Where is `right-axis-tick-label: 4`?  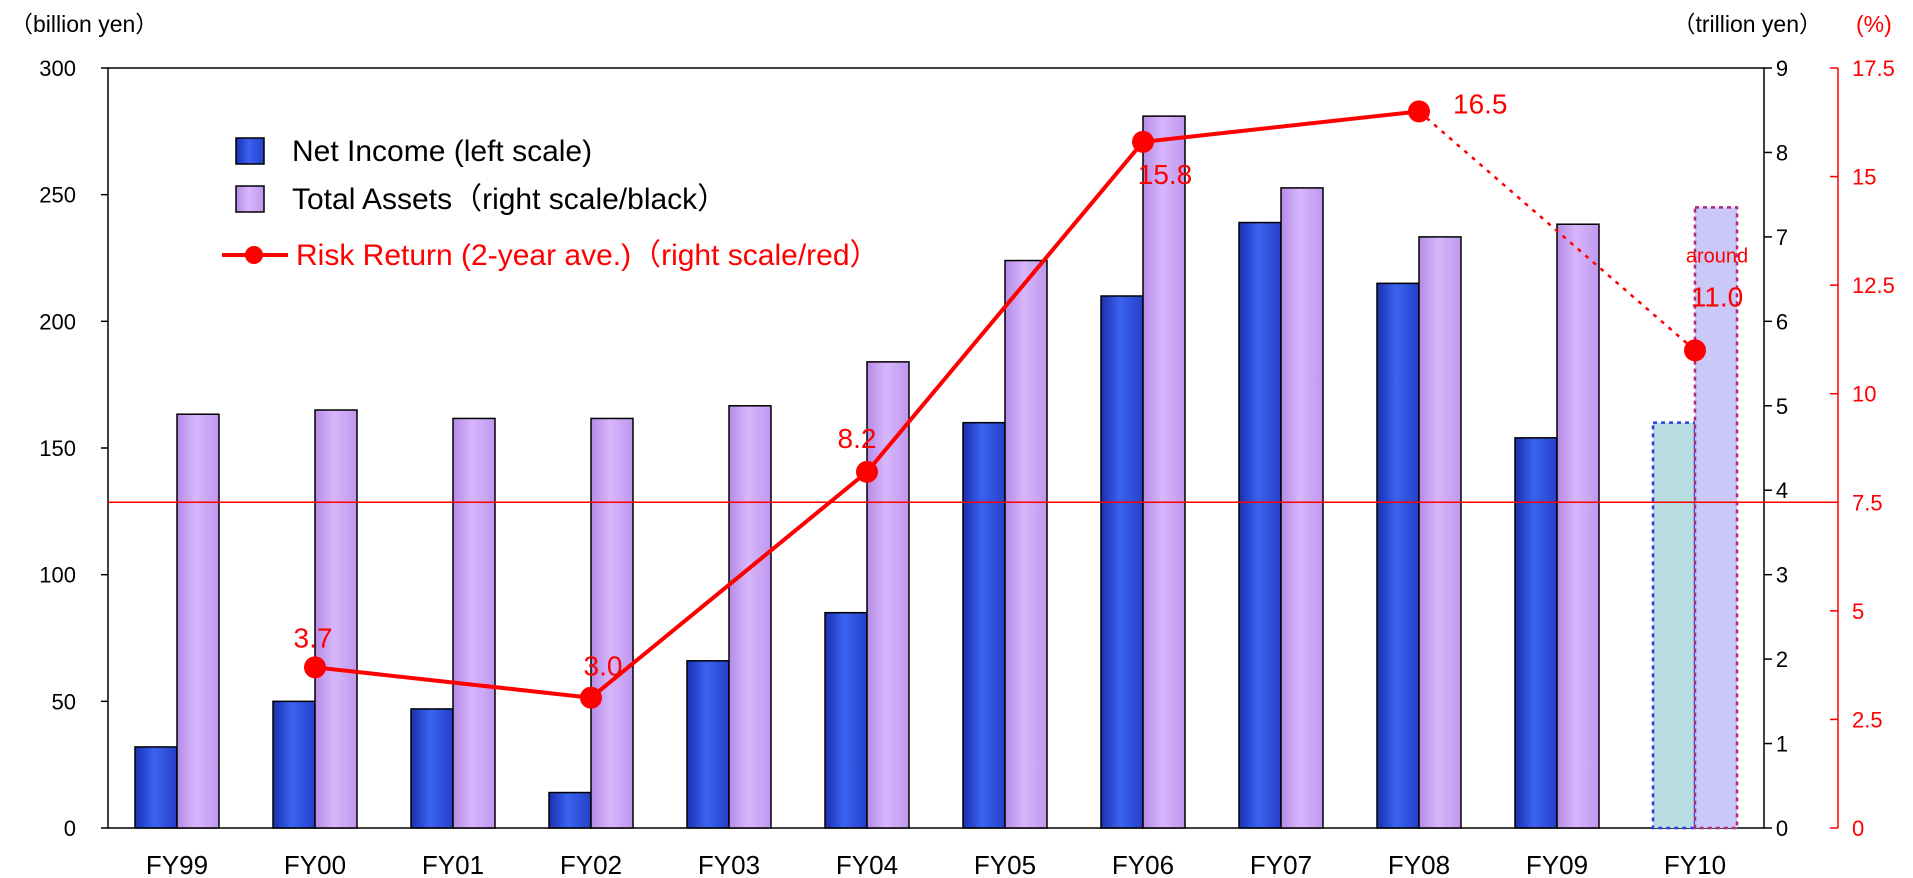
right-axis-tick-label: 4 is located at coordinates (1782, 490).